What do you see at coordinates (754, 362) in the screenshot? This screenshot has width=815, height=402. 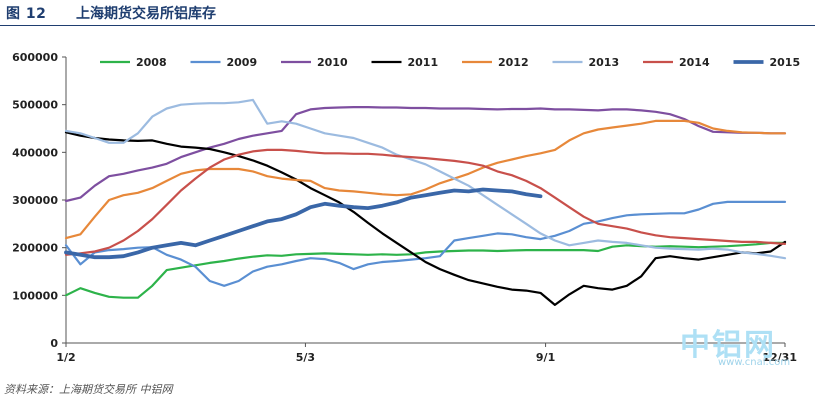 I see `watermark-url: www.cnal.com` at bounding box center [754, 362].